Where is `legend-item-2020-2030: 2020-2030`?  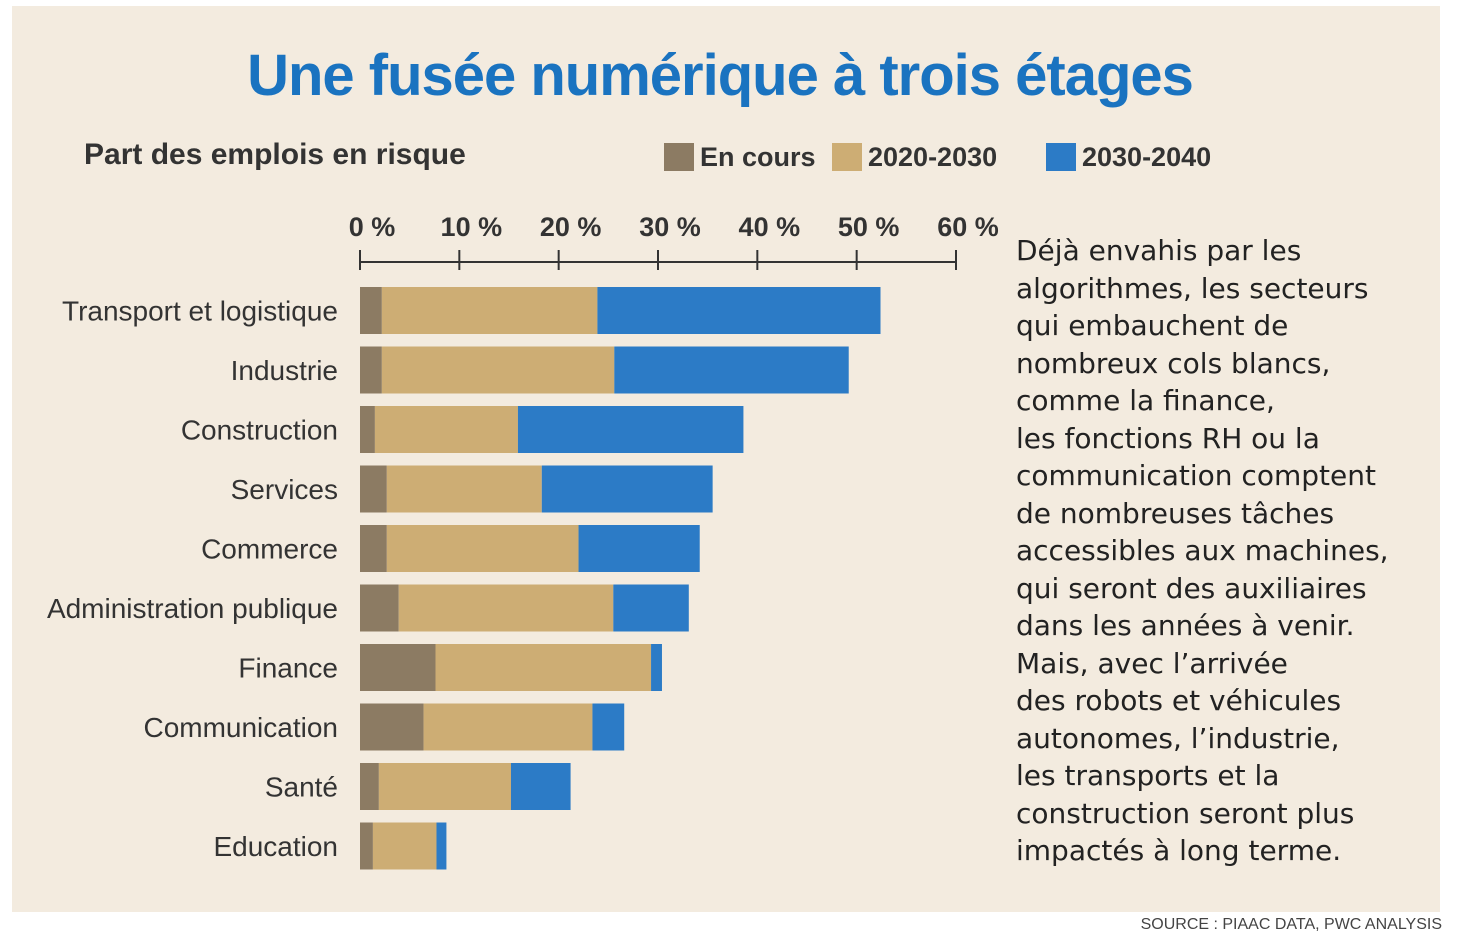
legend-item-2020-2030: 2020-2030 is located at coordinates (914, 157).